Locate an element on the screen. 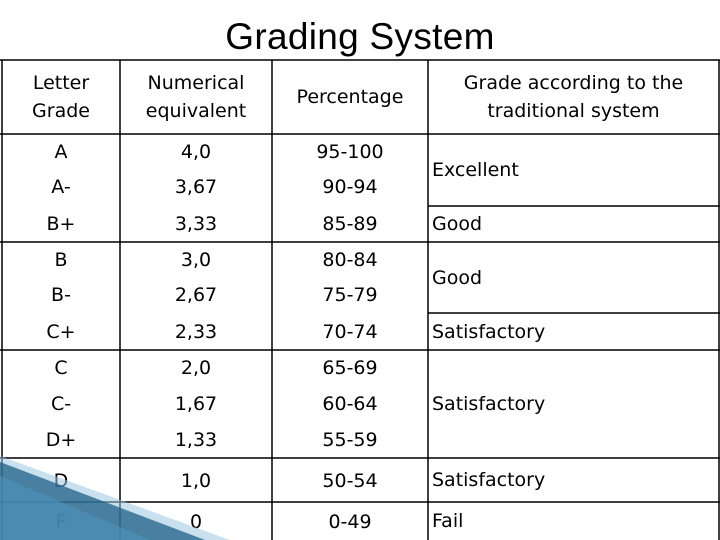  cell-percent: 0-49 is located at coordinates (350, 522).